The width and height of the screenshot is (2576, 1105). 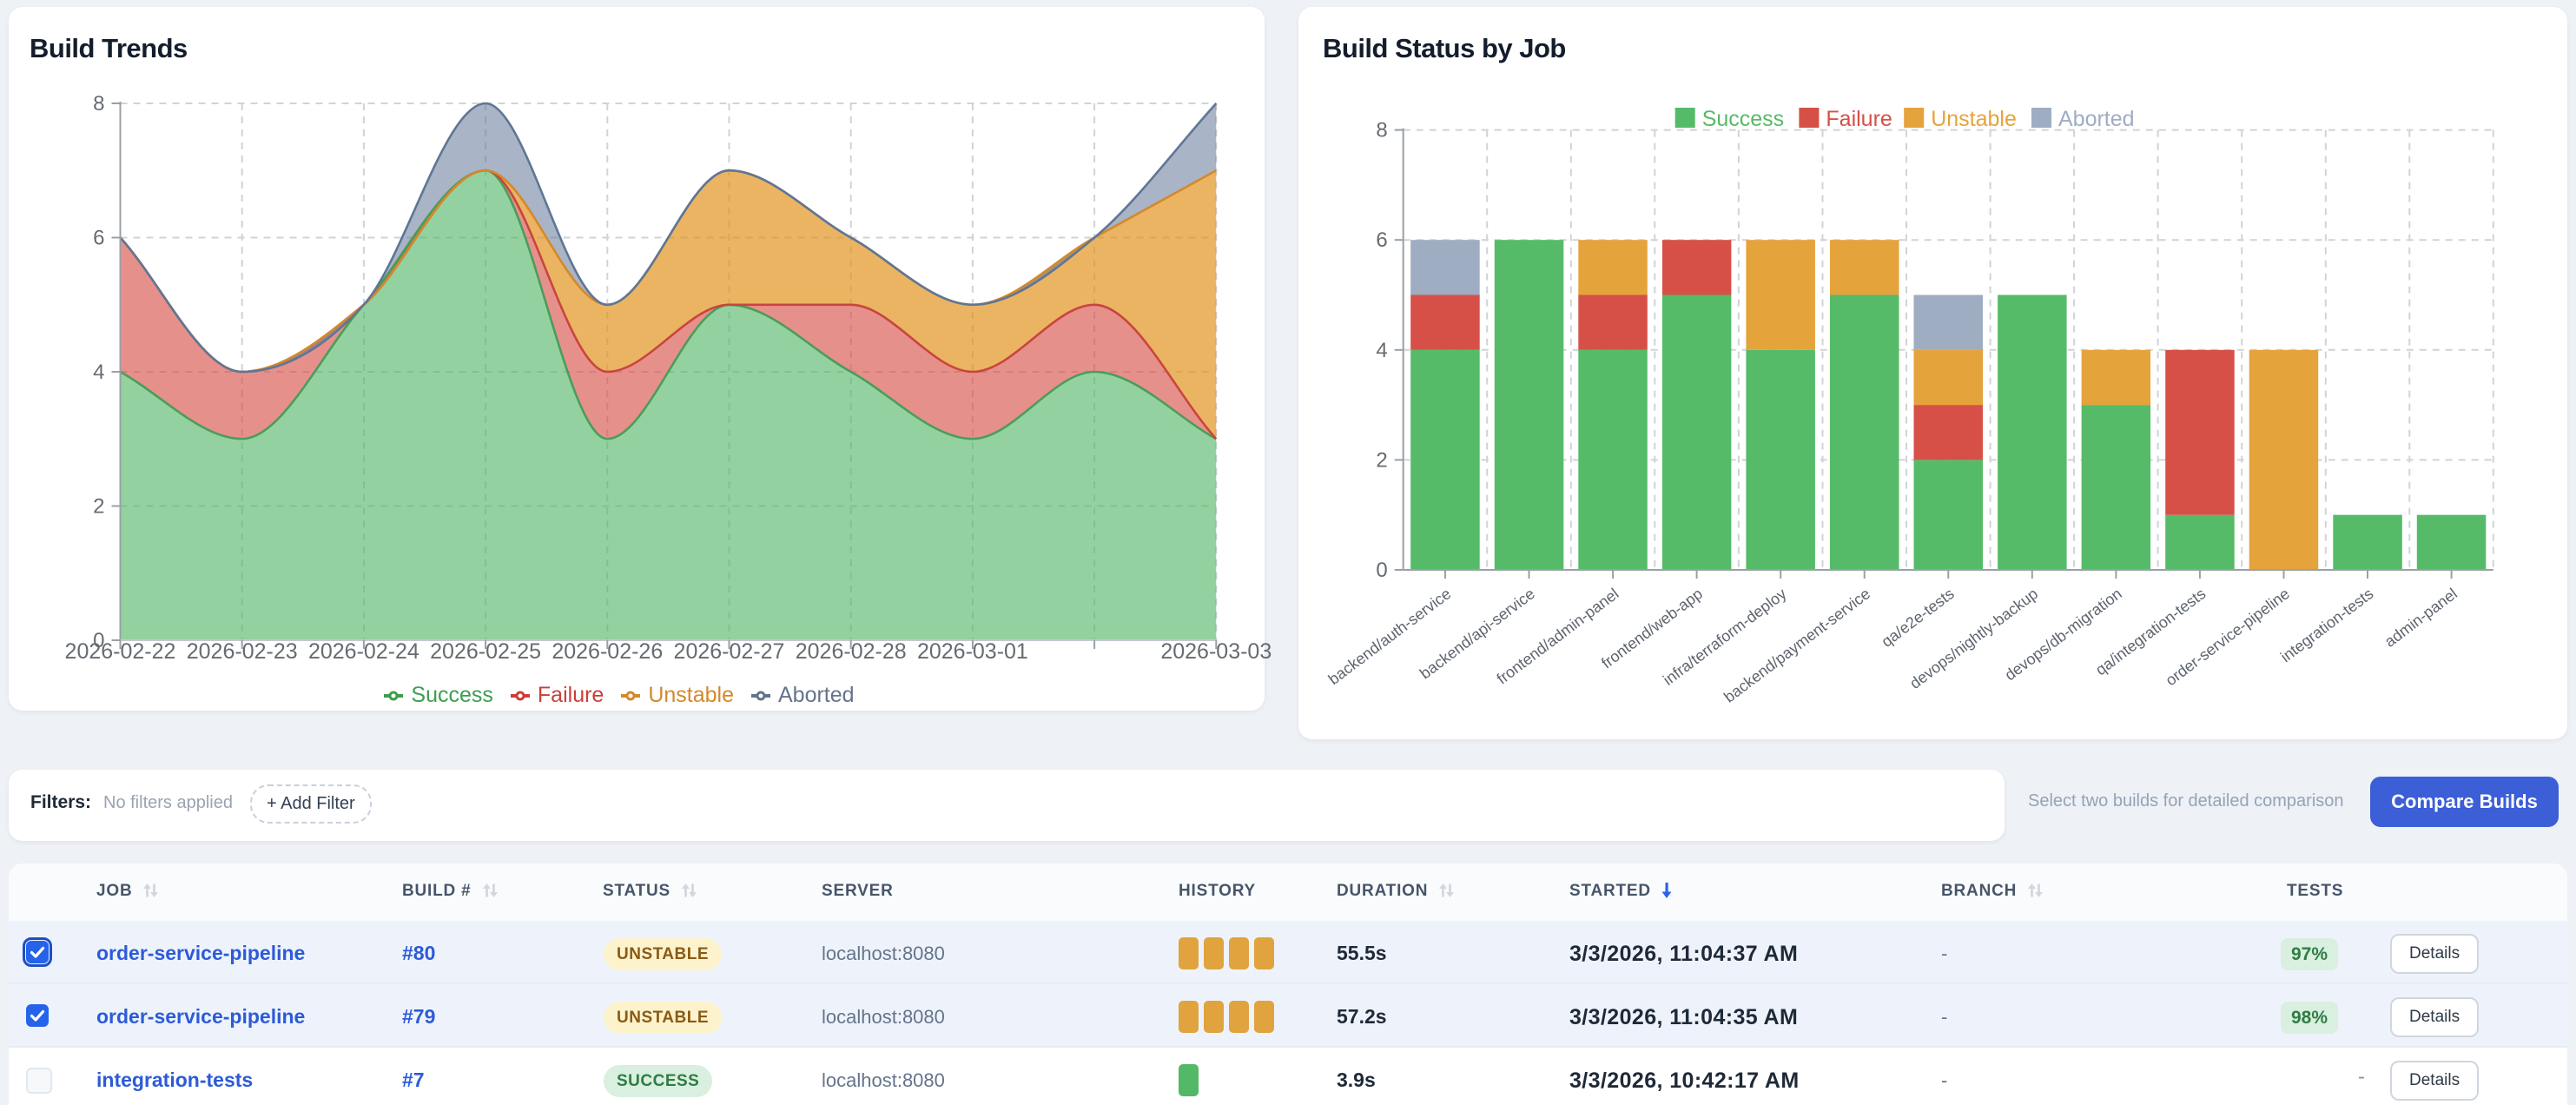 What do you see at coordinates (1215, 651) in the screenshot?
I see `svg-text: 2026-03-03` at bounding box center [1215, 651].